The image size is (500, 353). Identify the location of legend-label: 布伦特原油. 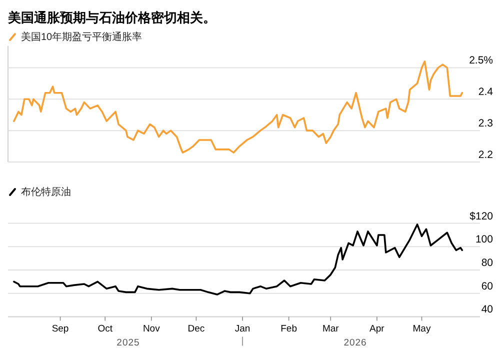
(46, 192).